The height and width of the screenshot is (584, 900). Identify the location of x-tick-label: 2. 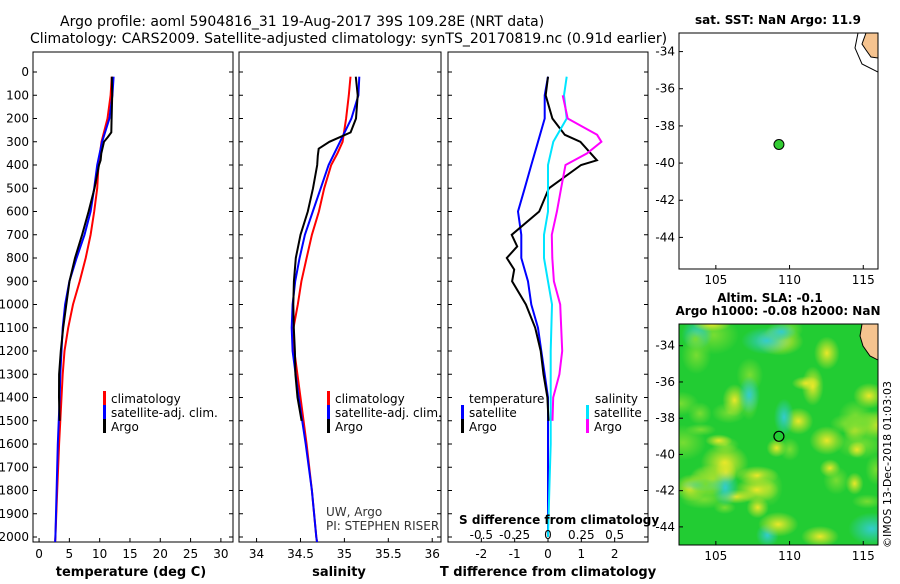
(615, 554).